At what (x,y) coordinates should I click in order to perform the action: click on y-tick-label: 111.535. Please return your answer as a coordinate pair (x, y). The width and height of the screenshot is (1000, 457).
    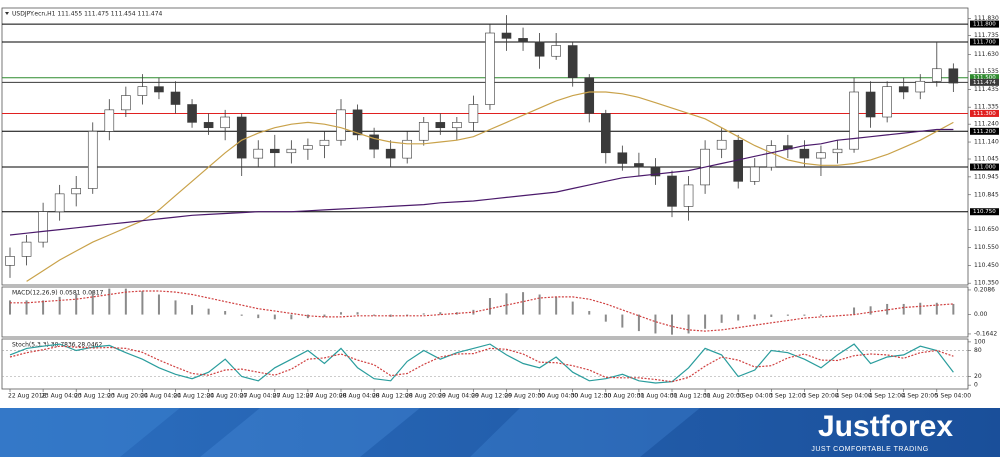
    Looking at the image, I should click on (986, 71).